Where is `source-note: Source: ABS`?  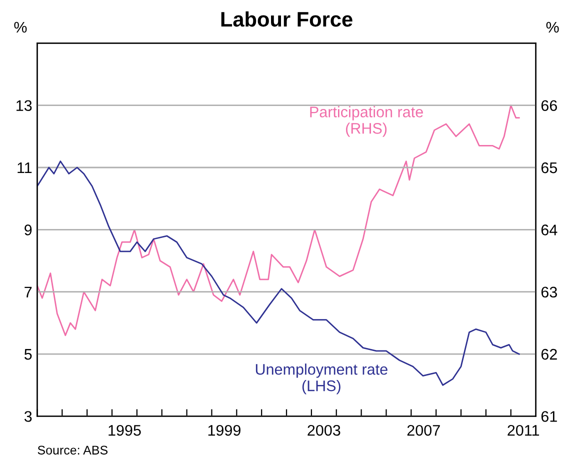
source-note: Source: ABS is located at coordinates (73, 450).